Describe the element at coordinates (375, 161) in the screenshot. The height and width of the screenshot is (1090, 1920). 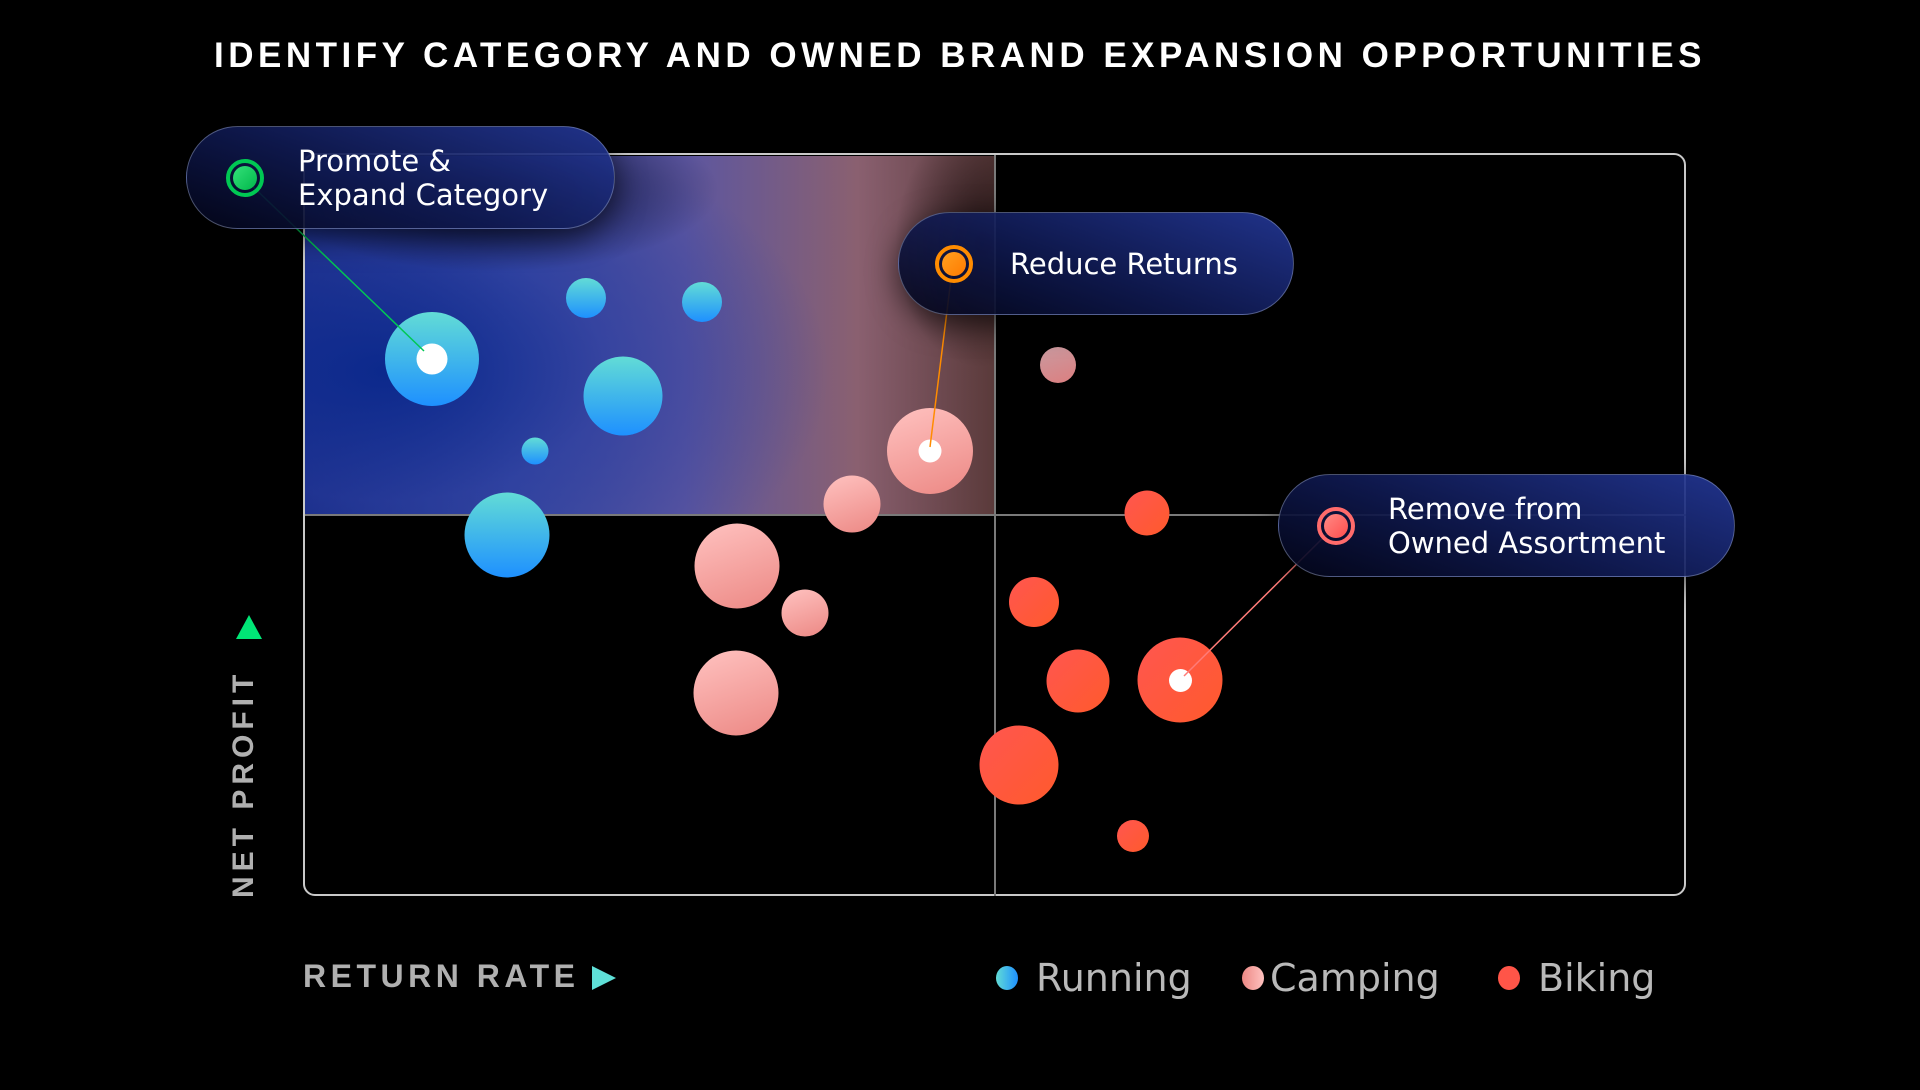
I see `callout-label-line1: Promote &` at that location.